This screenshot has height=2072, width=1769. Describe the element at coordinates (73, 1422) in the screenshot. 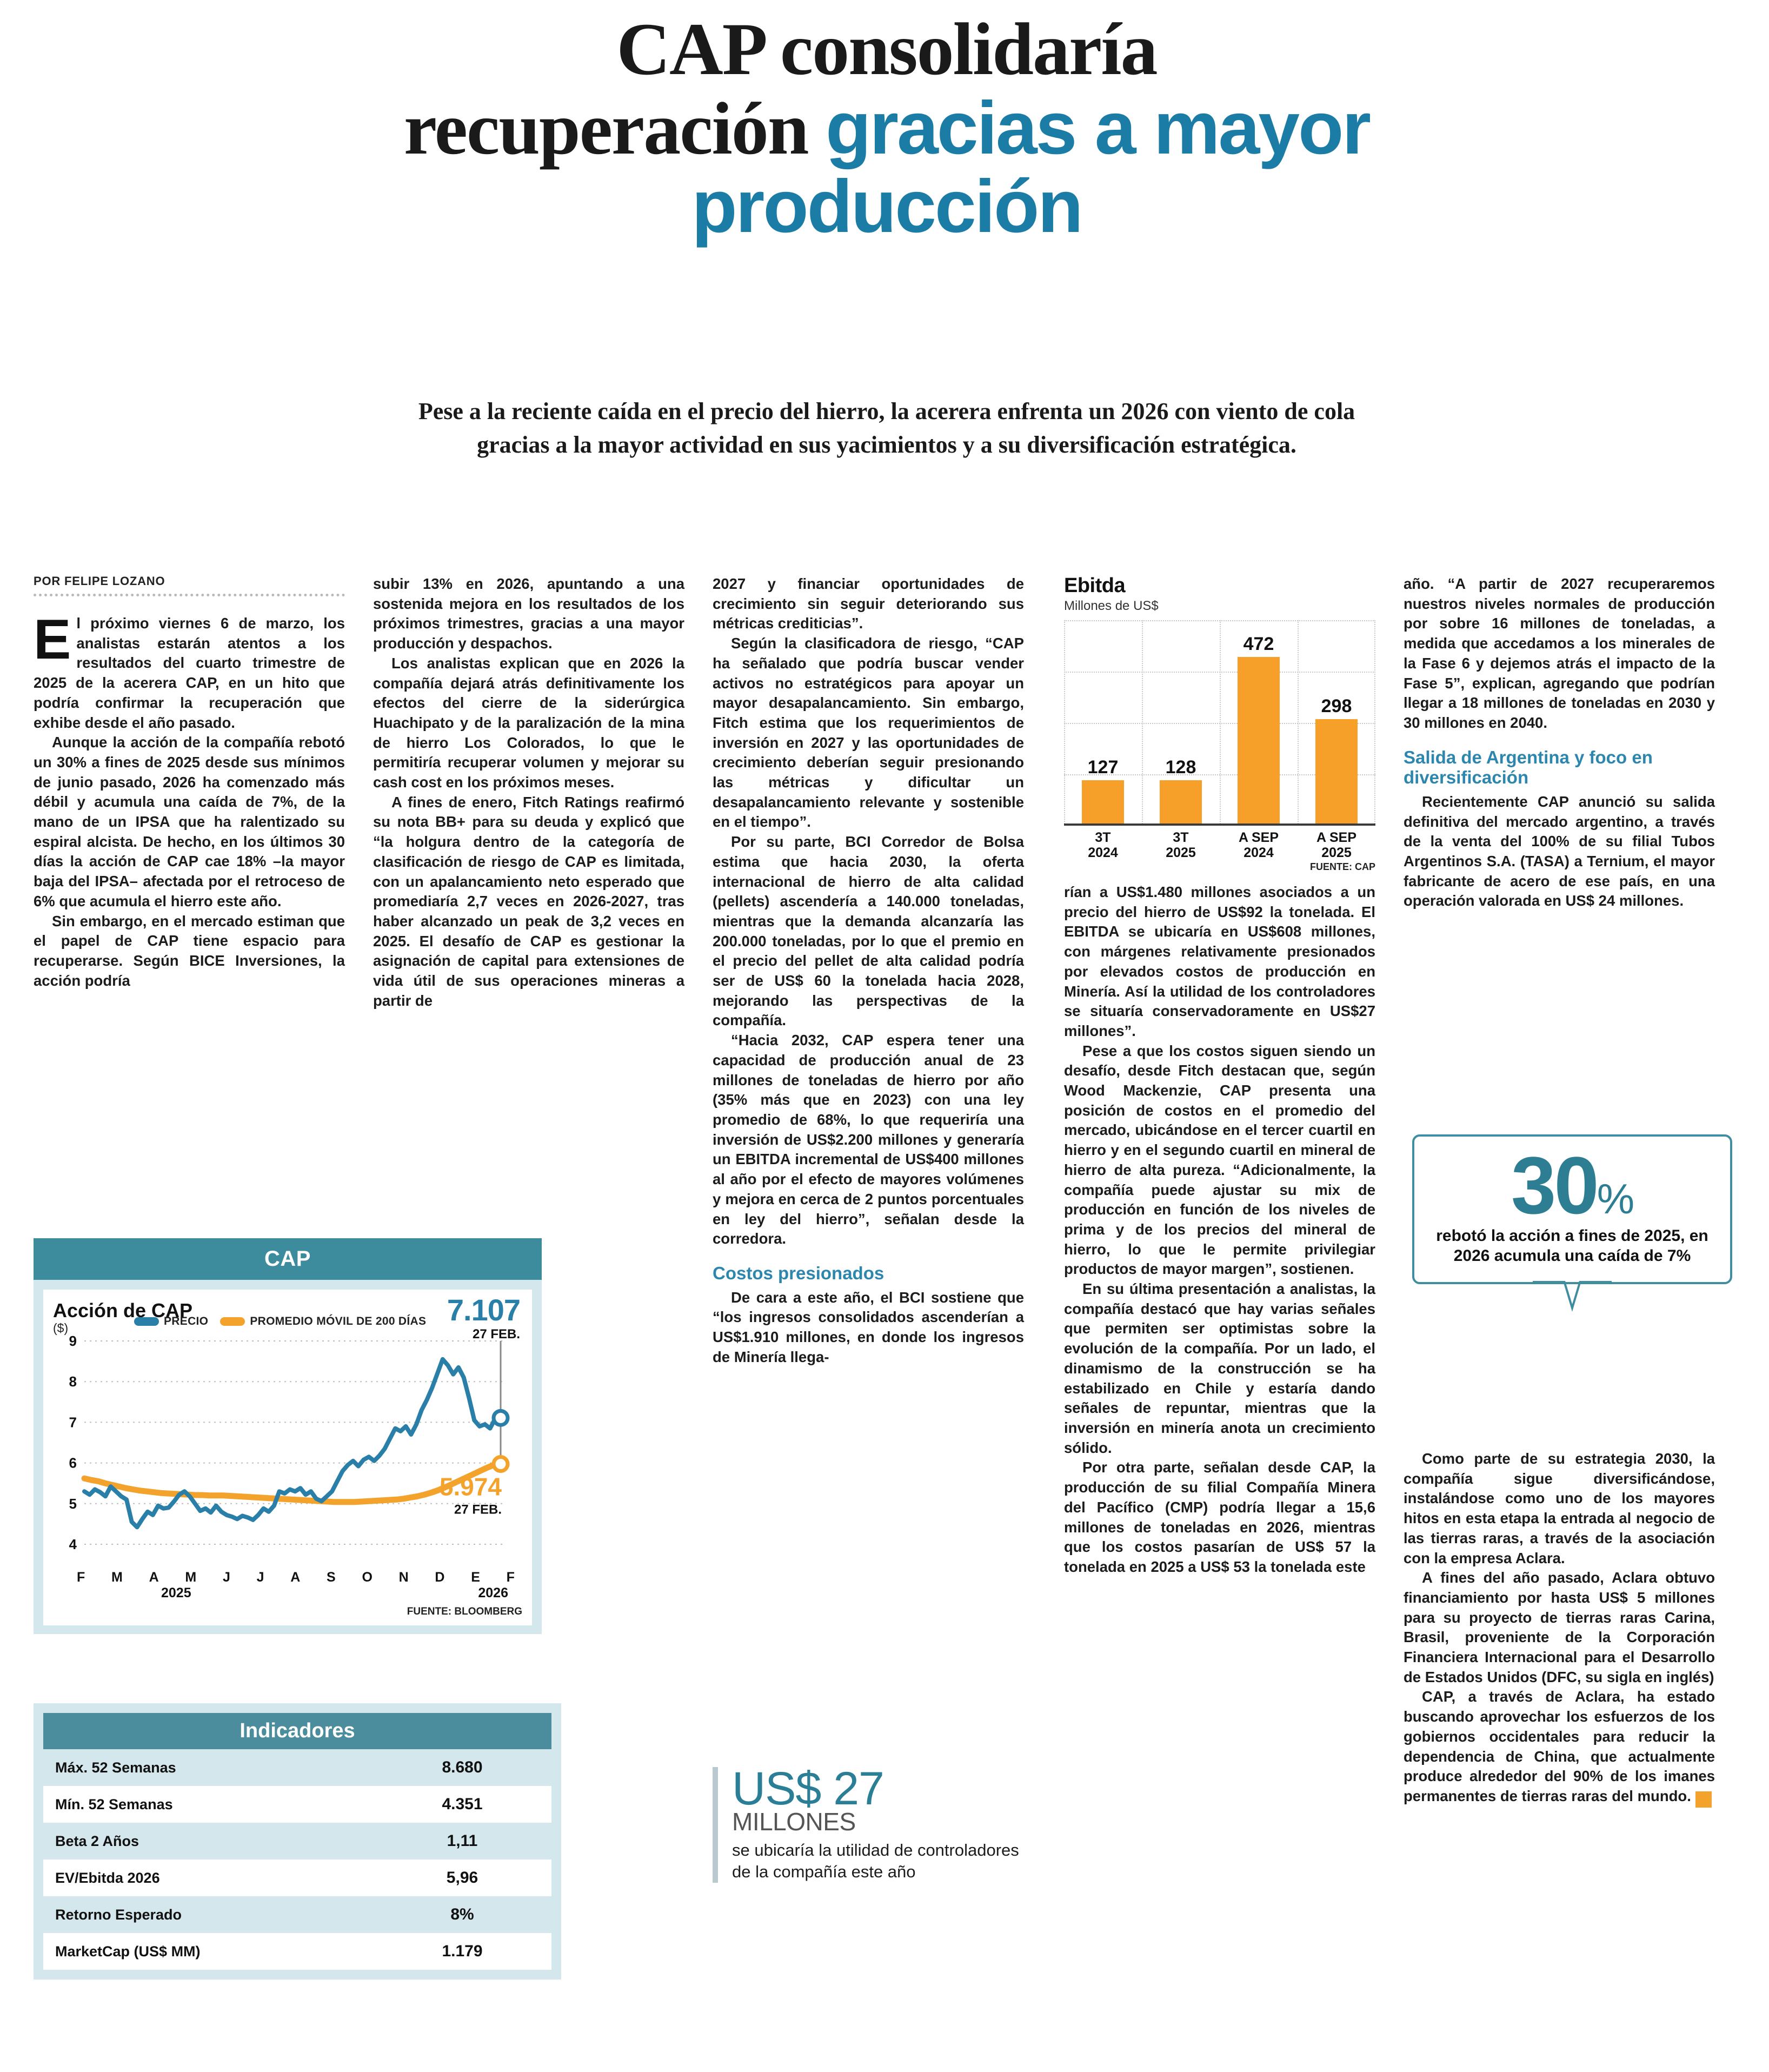

I see `y-axis-tick: 7` at that location.